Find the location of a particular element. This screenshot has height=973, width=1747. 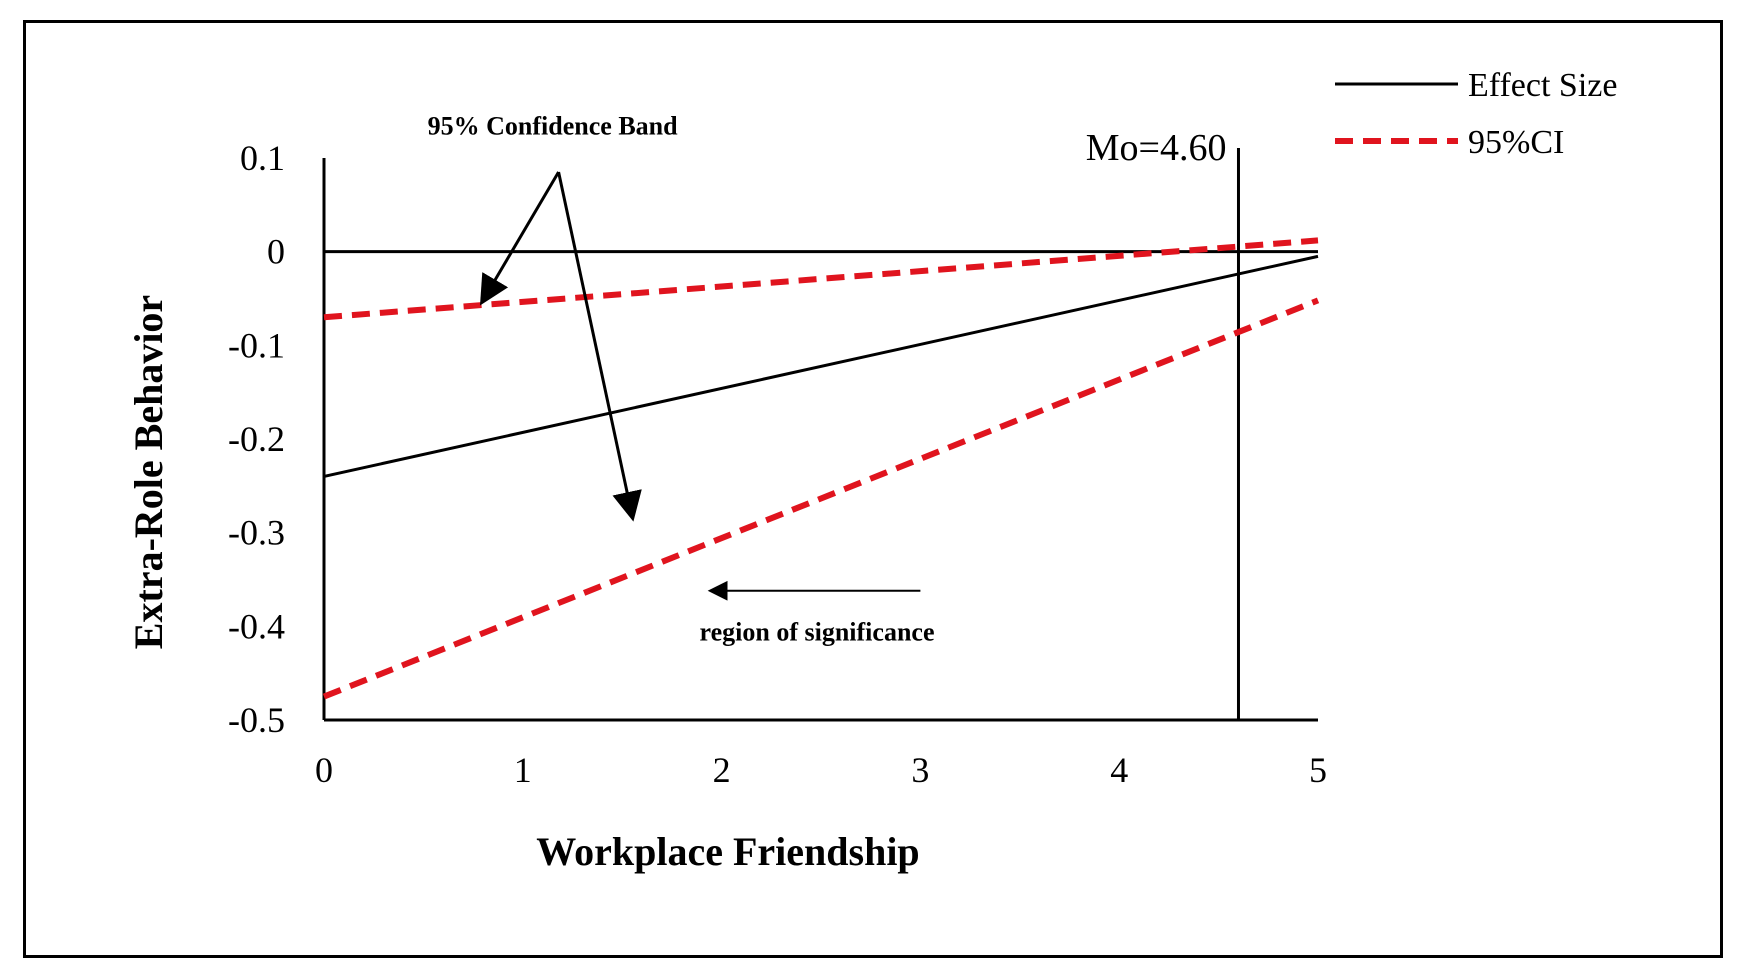

effect-size-line is located at coordinates (821, 366).